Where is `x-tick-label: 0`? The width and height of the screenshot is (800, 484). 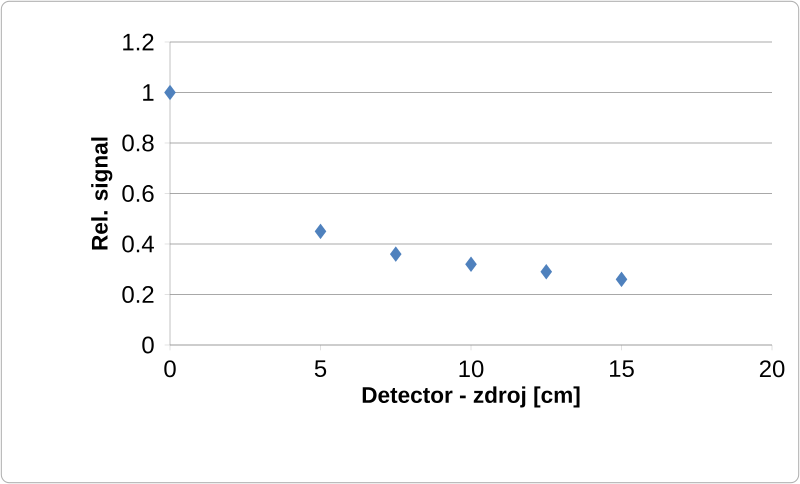 x-tick-label: 0 is located at coordinates (170, 369).